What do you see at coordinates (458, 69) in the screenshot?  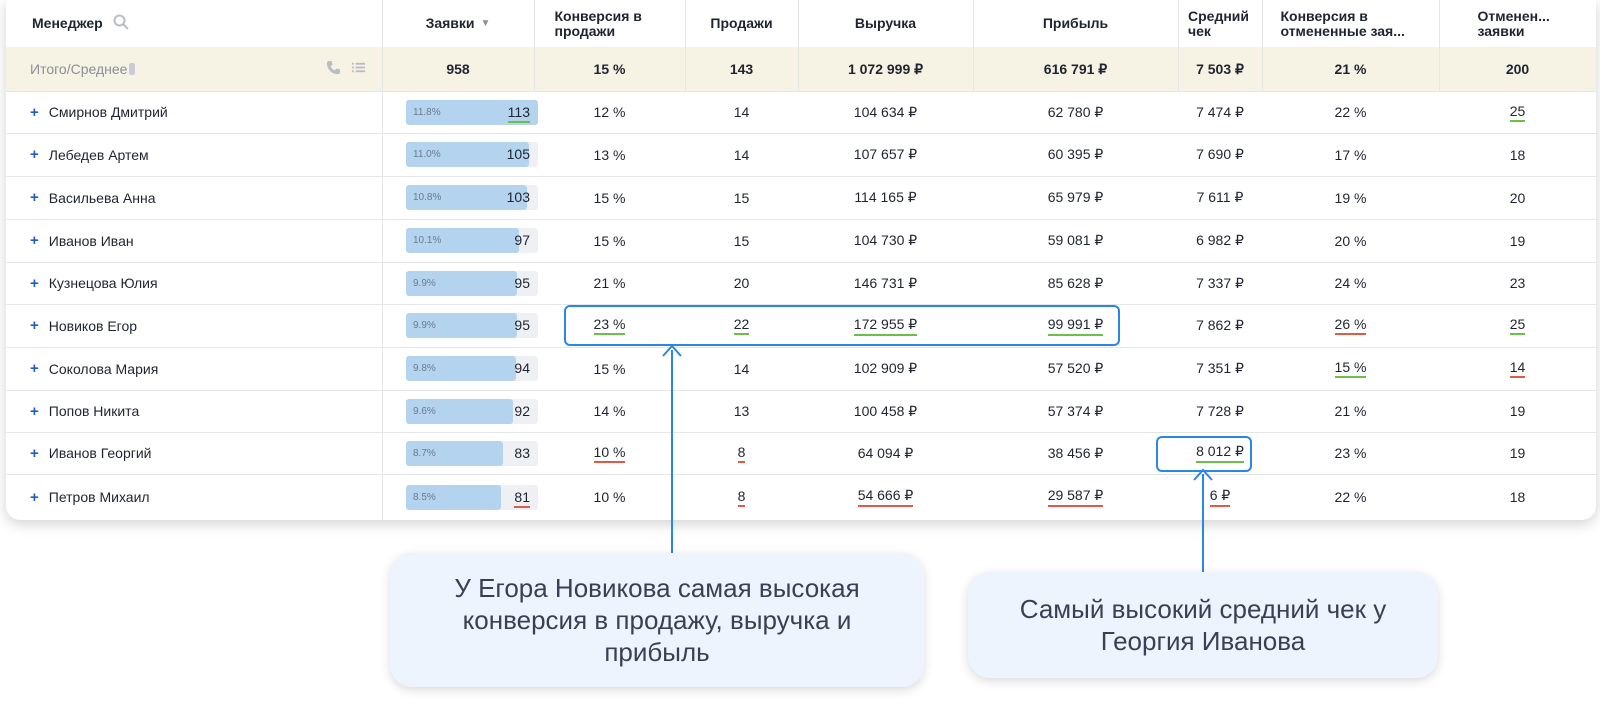 I see `totals-requests: 958` at bounding box center [458, 69].